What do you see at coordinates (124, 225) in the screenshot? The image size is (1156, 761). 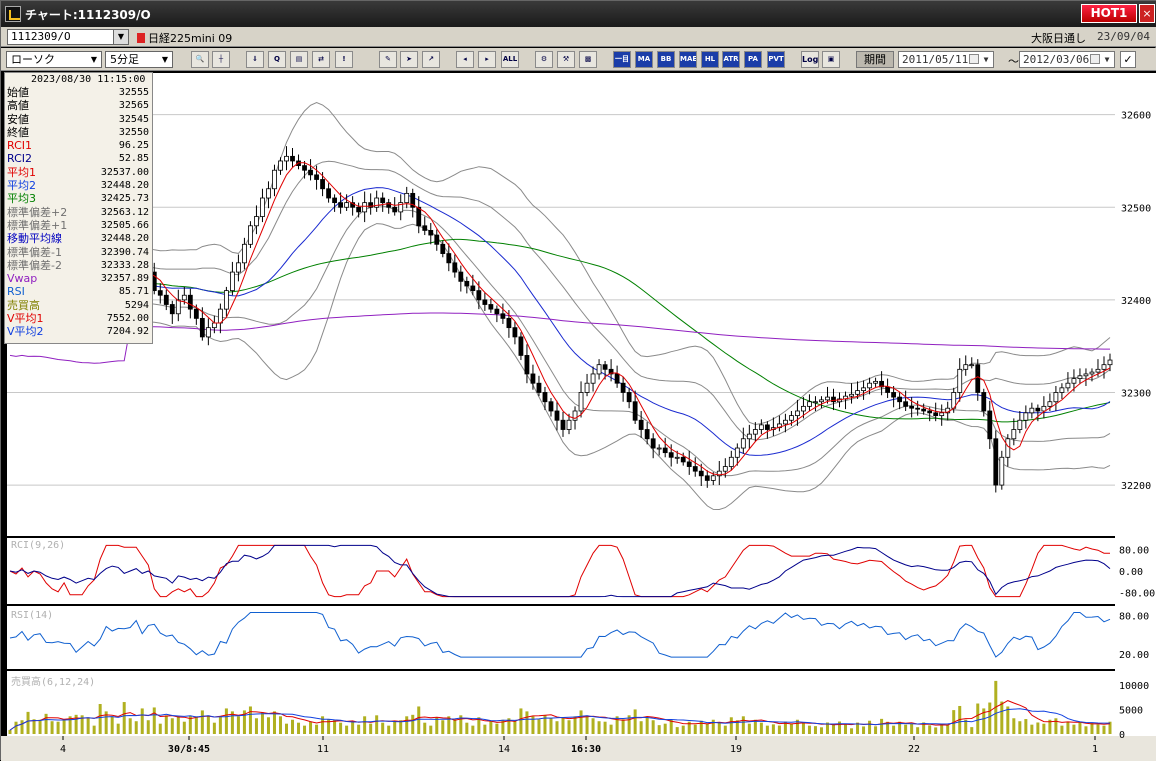 I see `info-value: 32505.66` at bounding box center [124, 225].